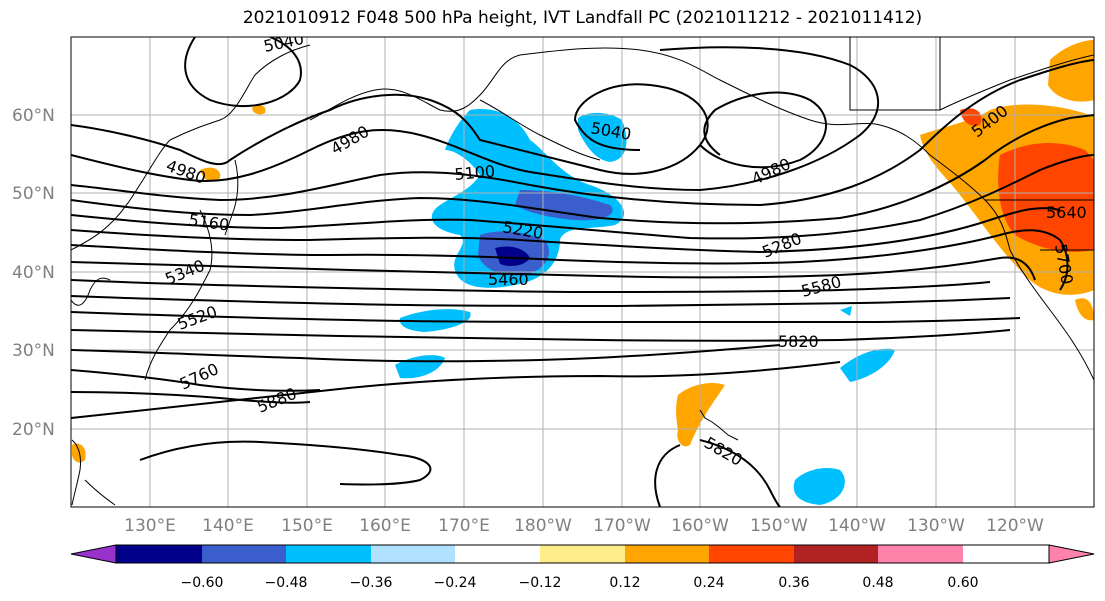  I want to click on lat-label: 60°N, so click(33, 116).